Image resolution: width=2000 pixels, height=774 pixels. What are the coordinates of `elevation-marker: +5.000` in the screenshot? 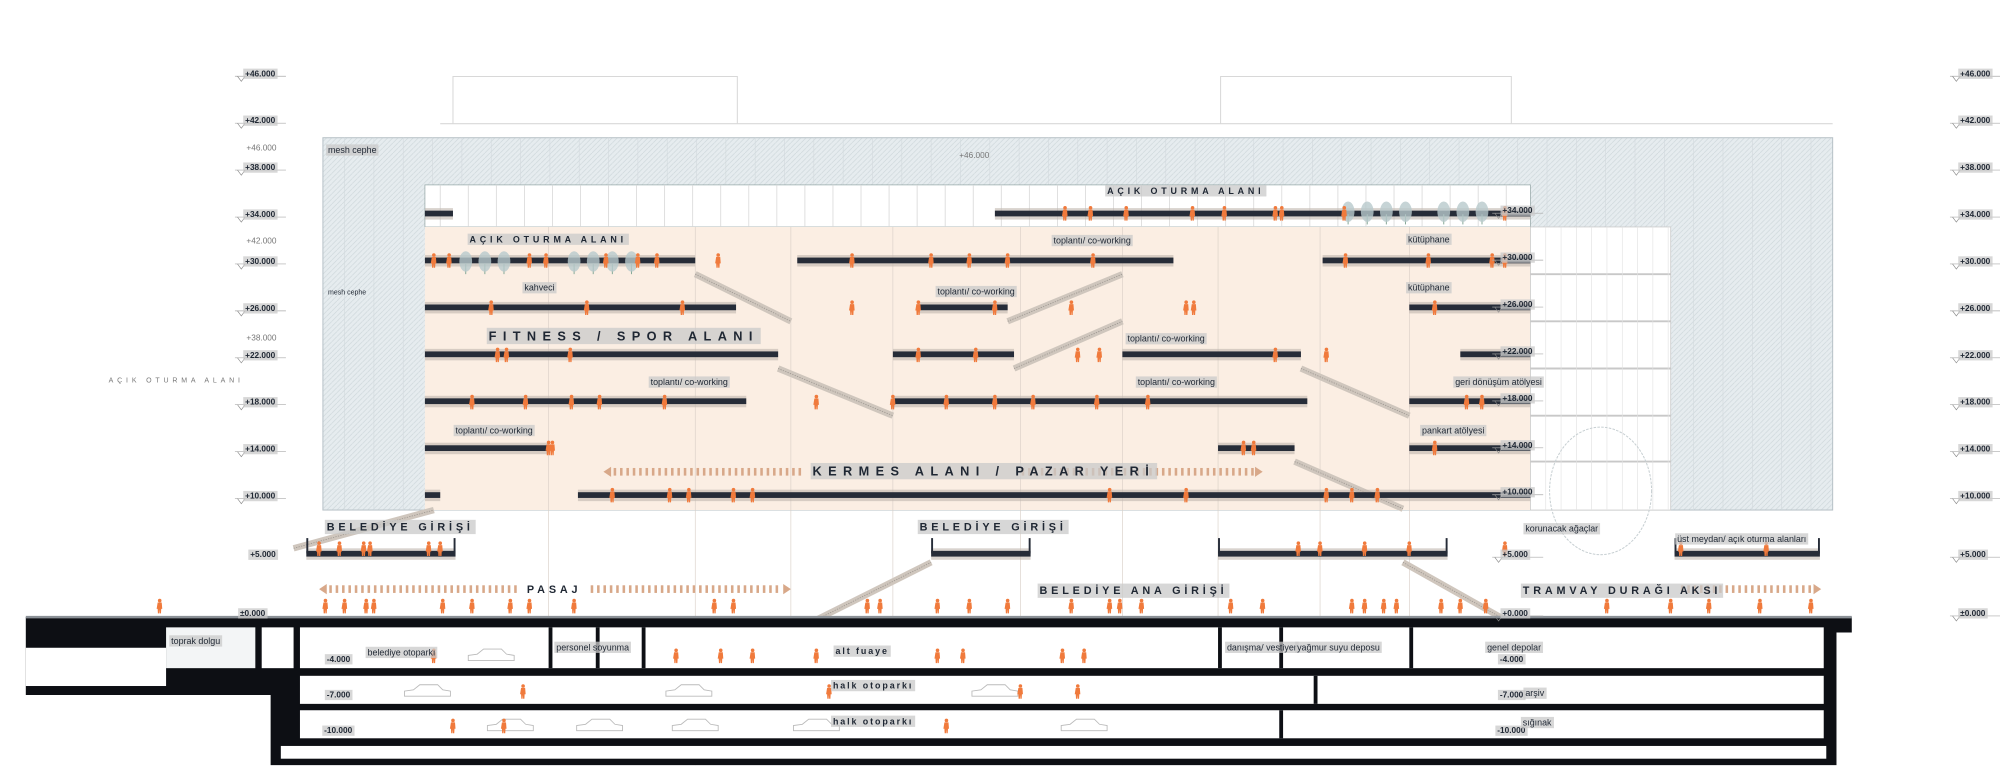 It's located at (1974, 556).